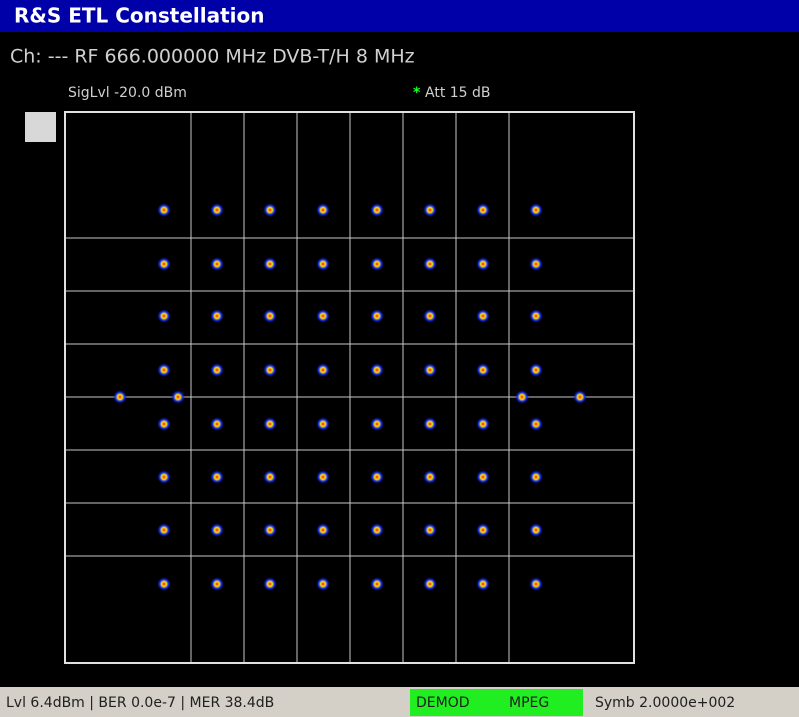 The width and height of the screenshot is (799, 717). I want to click on attenuation: Att 15 dB, so click(458, 93).